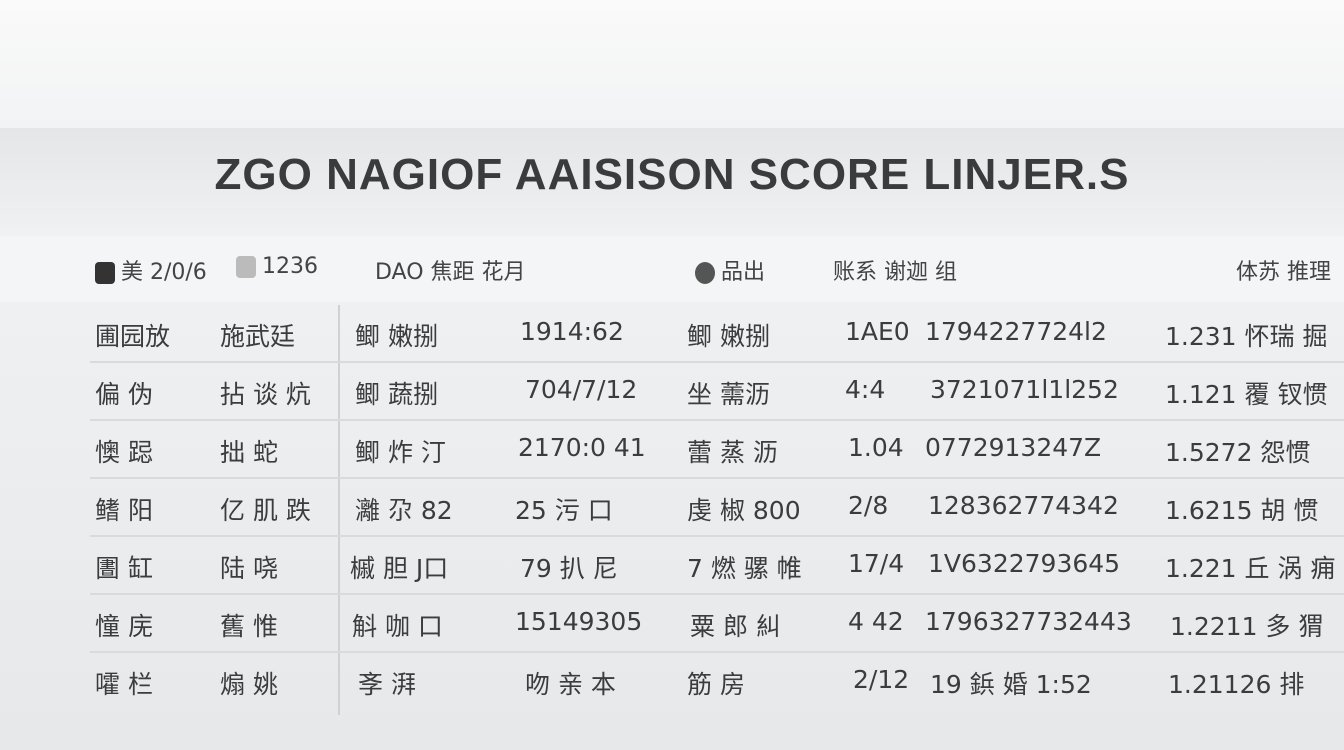 The height and width of the screenshot is (750, 1344). What do you see at coordinates (1250, 568) in the screenshot?
I see `cell: 1.221 丘 涡 痈` at bounding box center [1250, 568].